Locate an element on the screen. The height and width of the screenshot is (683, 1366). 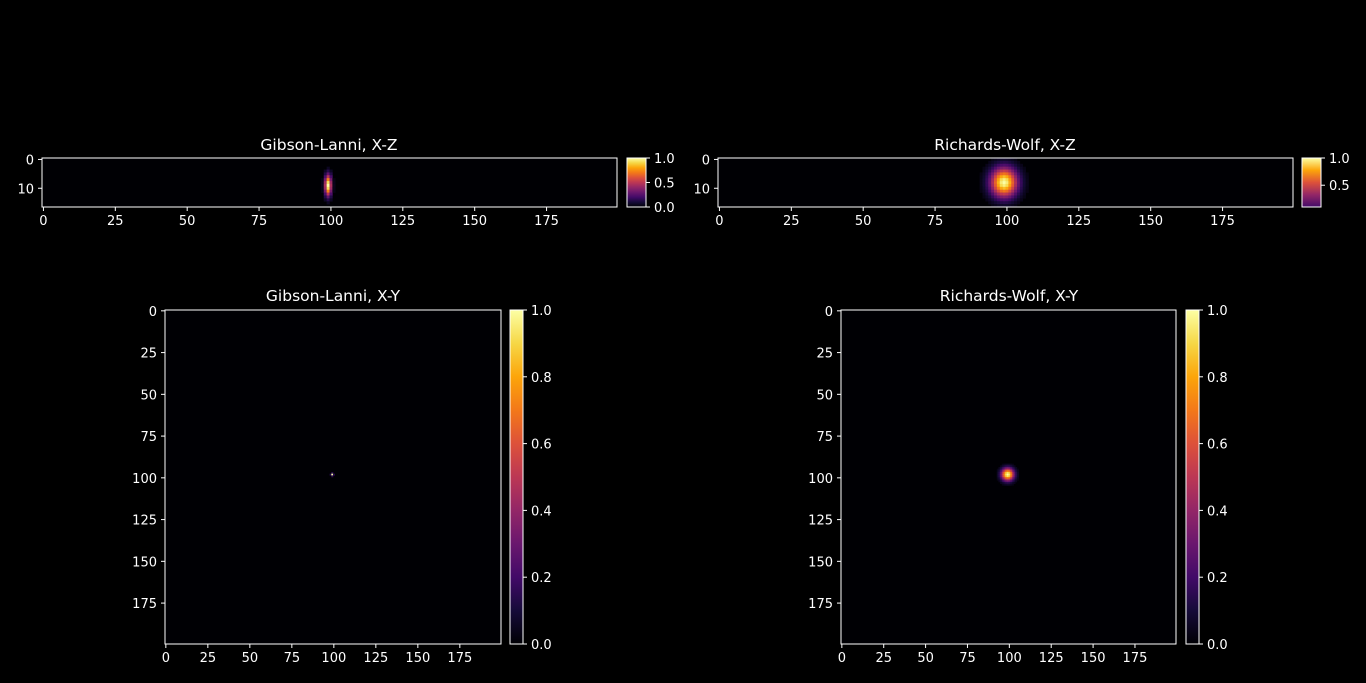
colorbar-tick-label: 0.4 is located at coordinates (1217, 511).